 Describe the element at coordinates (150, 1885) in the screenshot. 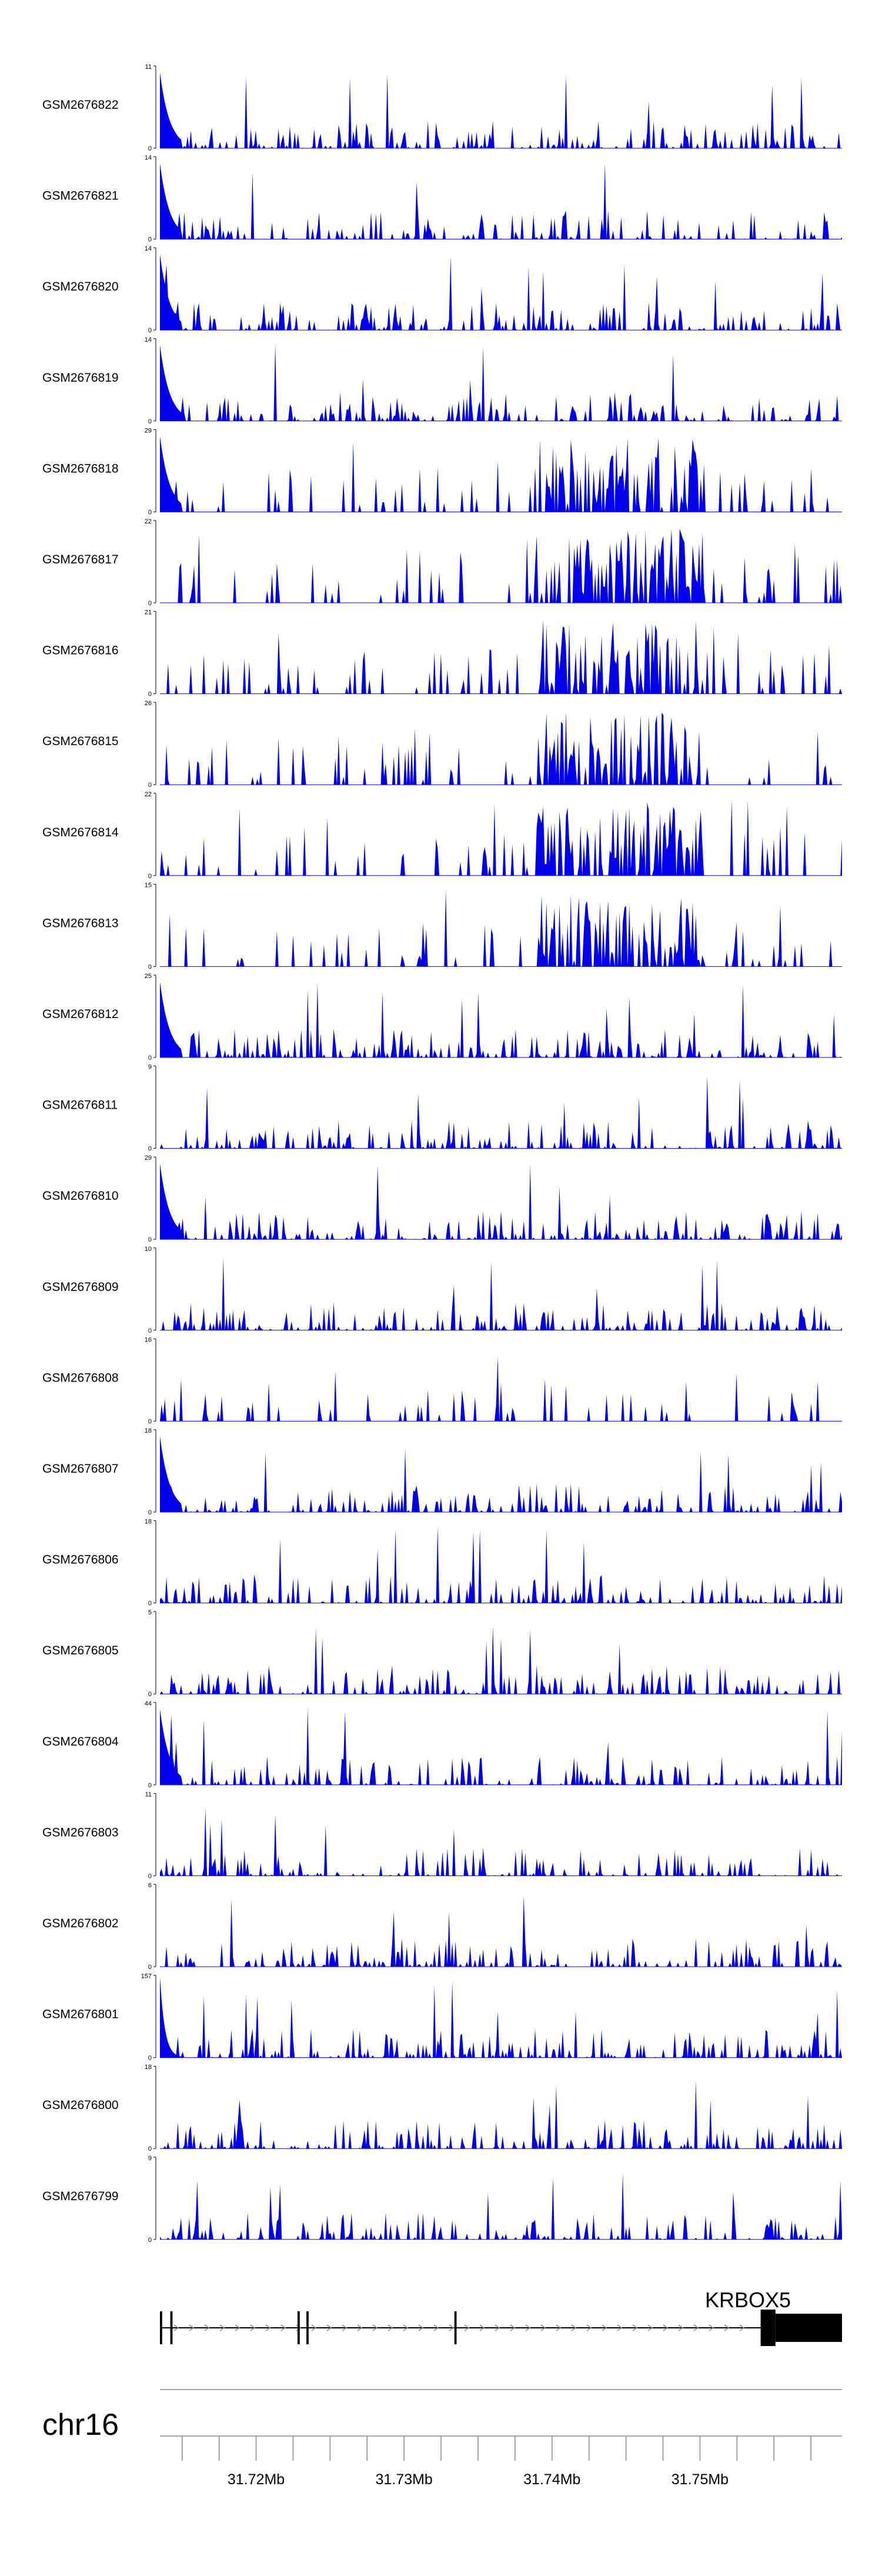

I see `track-ymax-label: 6` at that location.